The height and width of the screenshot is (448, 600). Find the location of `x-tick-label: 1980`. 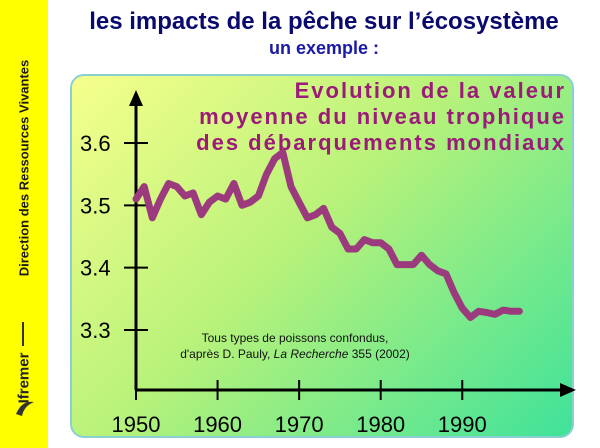

x-tick-label: 1980 is located at coordinates (380, 424).